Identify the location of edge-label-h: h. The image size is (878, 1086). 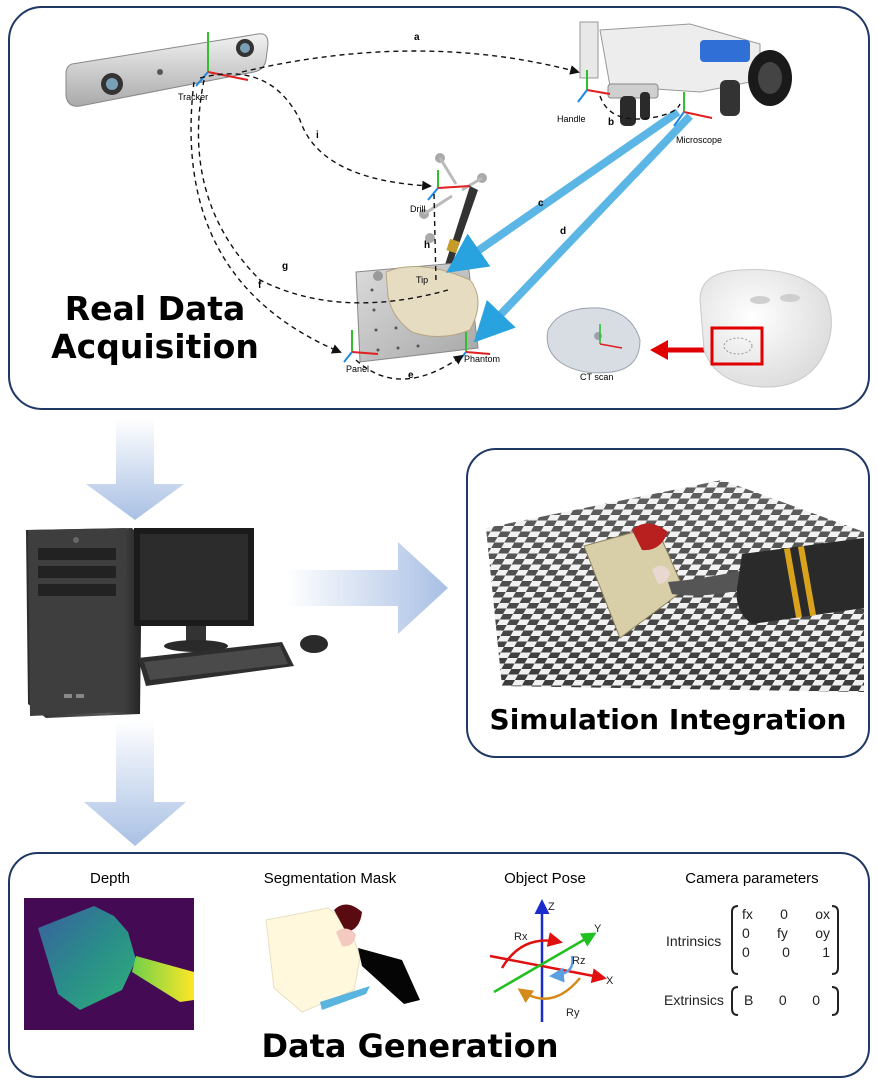
(427, 245).